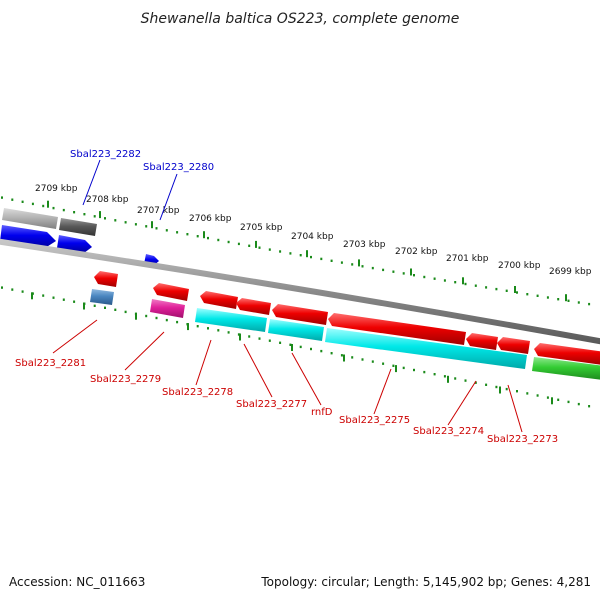 This screenshot has height=600, width=600. What do you see at coordinates (50, 363) in the screenshot?
I see `gene-label-sbal223-2281: Sbal223_2281` at bounding box center [50, 363].